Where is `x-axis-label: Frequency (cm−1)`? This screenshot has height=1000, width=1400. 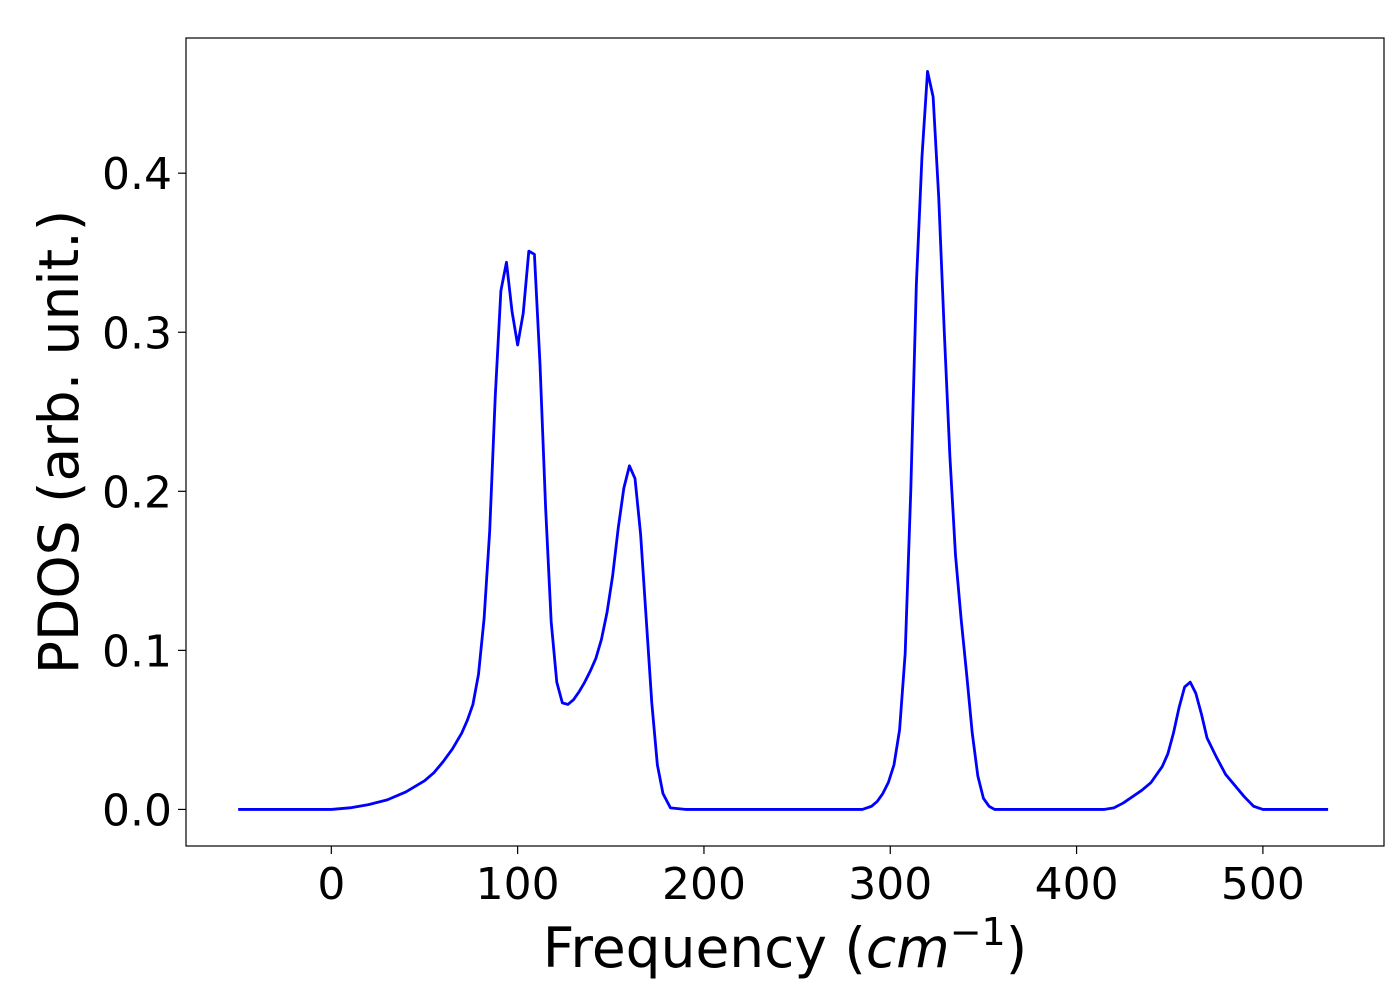
x-axis-label: Frequency (cm−1) is located at coordinates (785, 945).